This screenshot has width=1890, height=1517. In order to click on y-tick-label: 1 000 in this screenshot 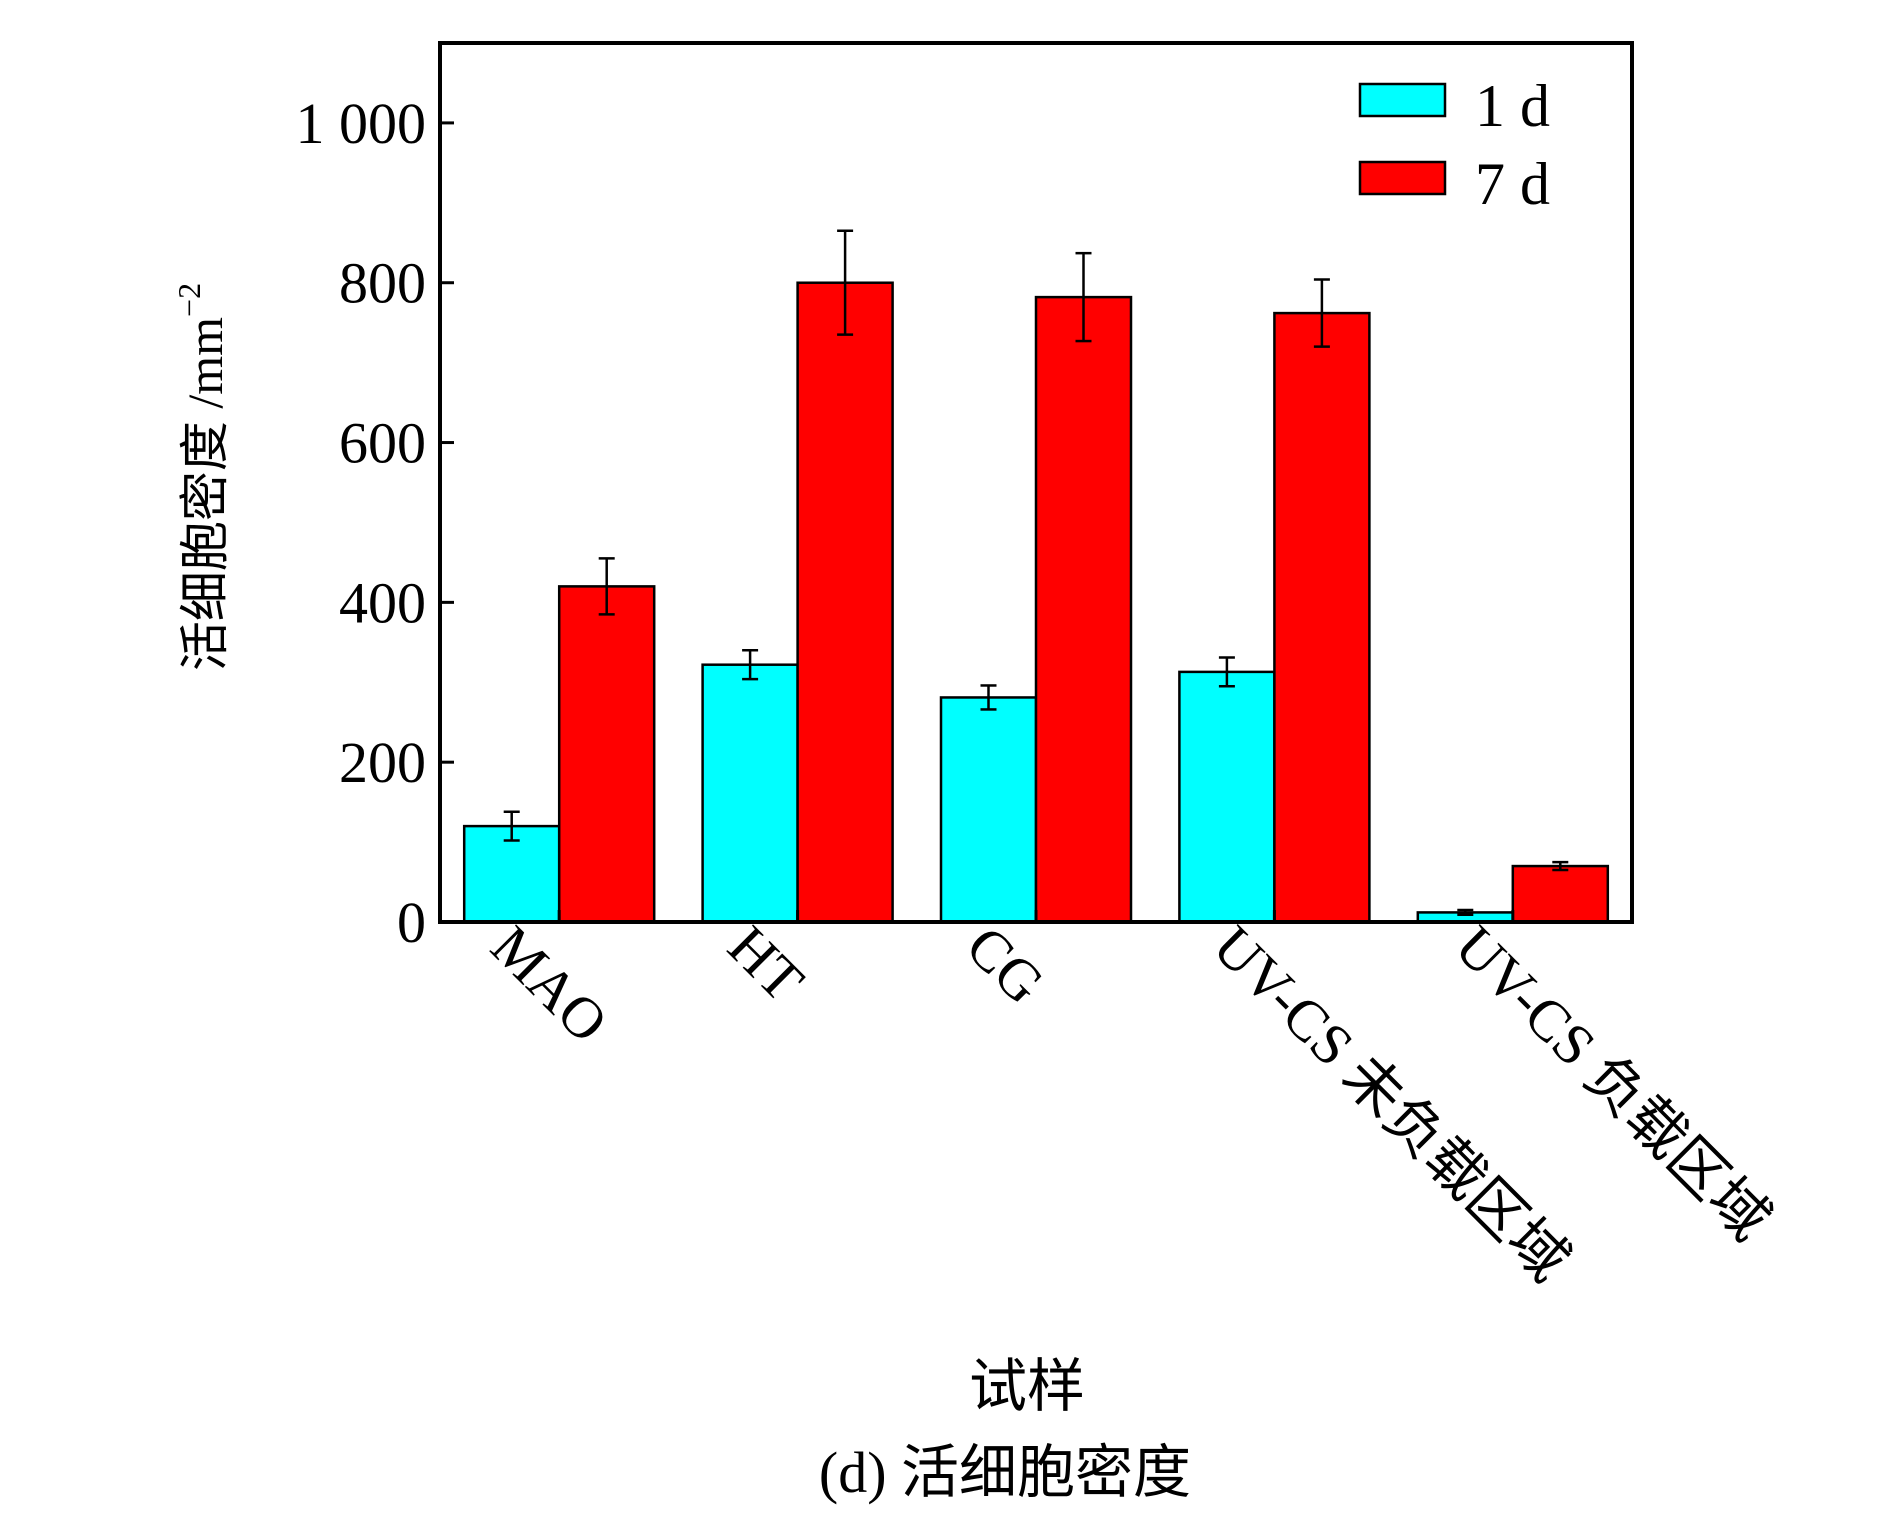, I will do `click(361, 123)`.